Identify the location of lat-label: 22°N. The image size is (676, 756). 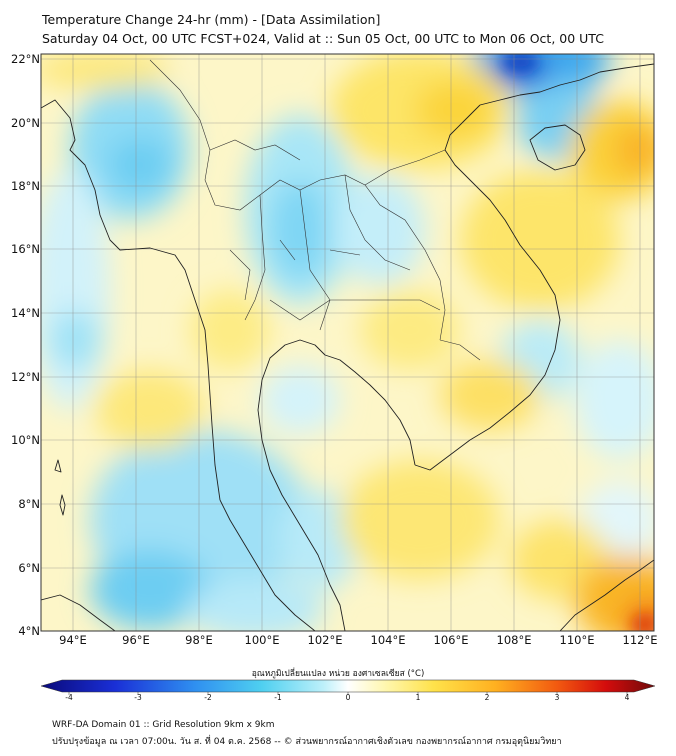
(25, 59).